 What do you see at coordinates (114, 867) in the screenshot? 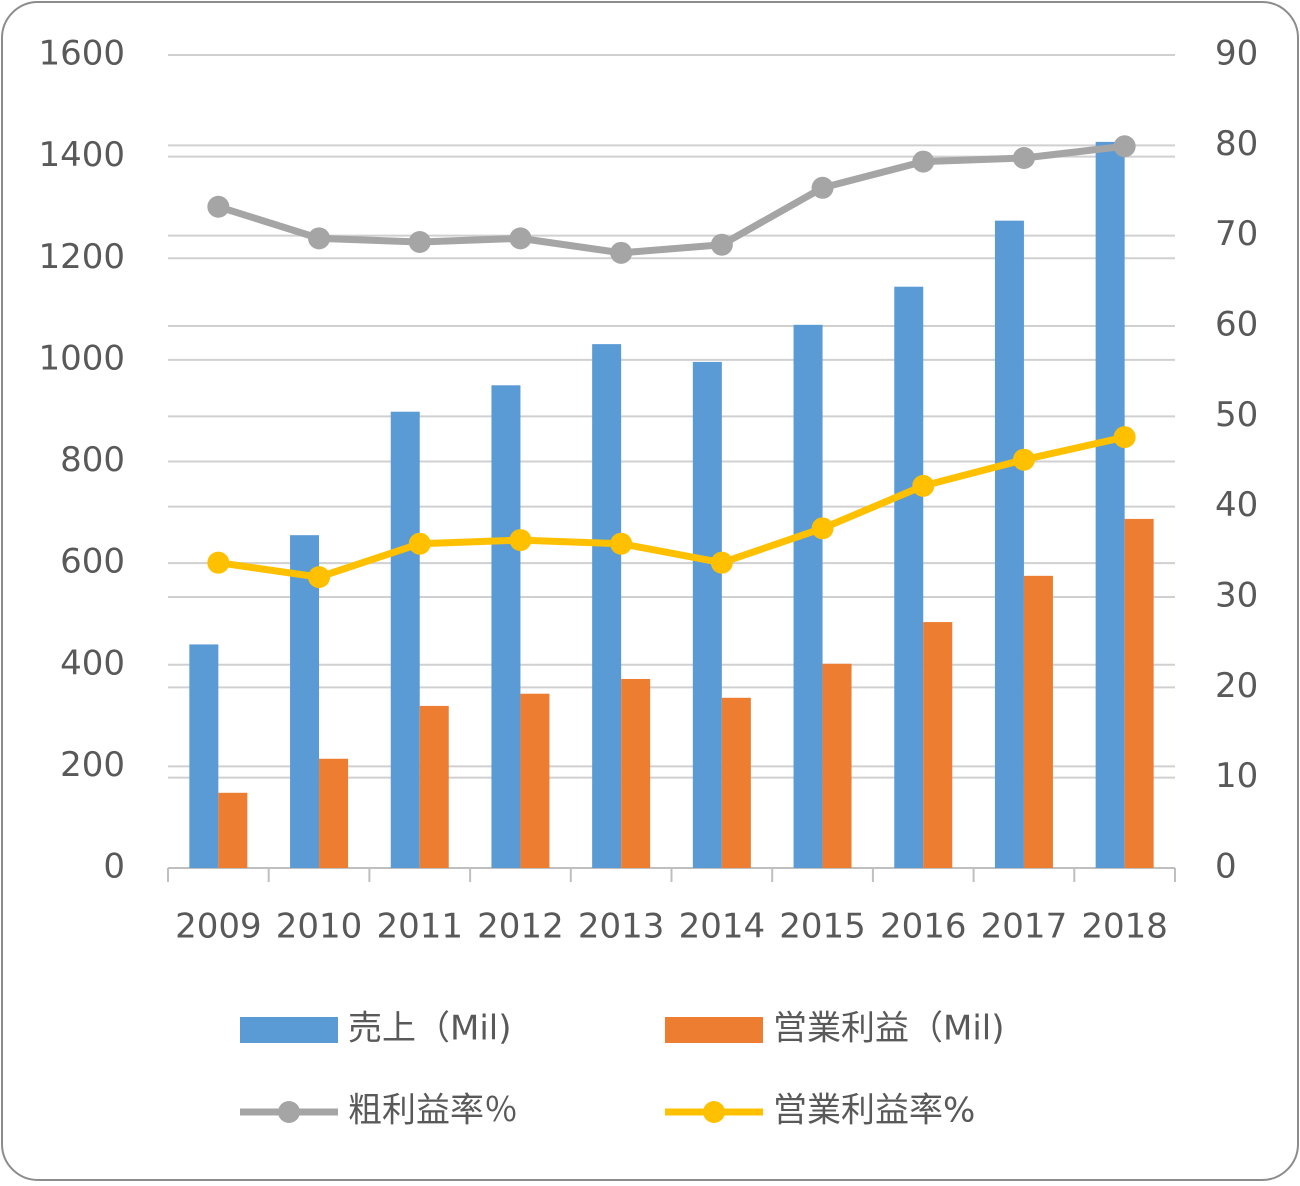
I see `y-tick-label: 0` at bounding box center [114, 867].